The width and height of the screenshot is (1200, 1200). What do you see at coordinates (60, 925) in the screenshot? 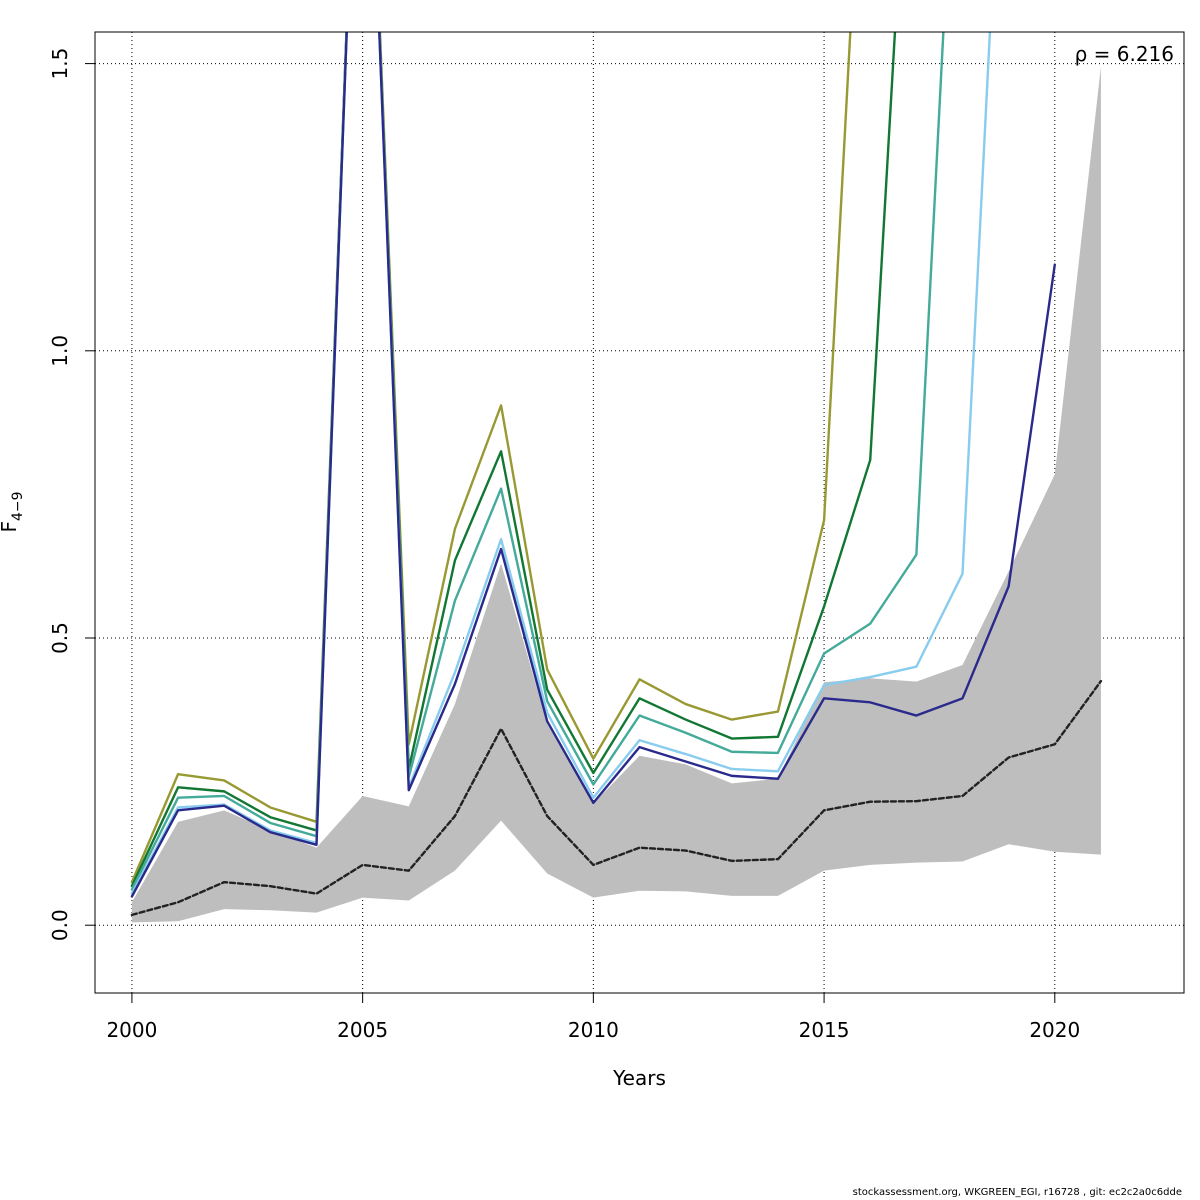
I see `y-tick-label: 0.0` at bounding box center [60, 925].